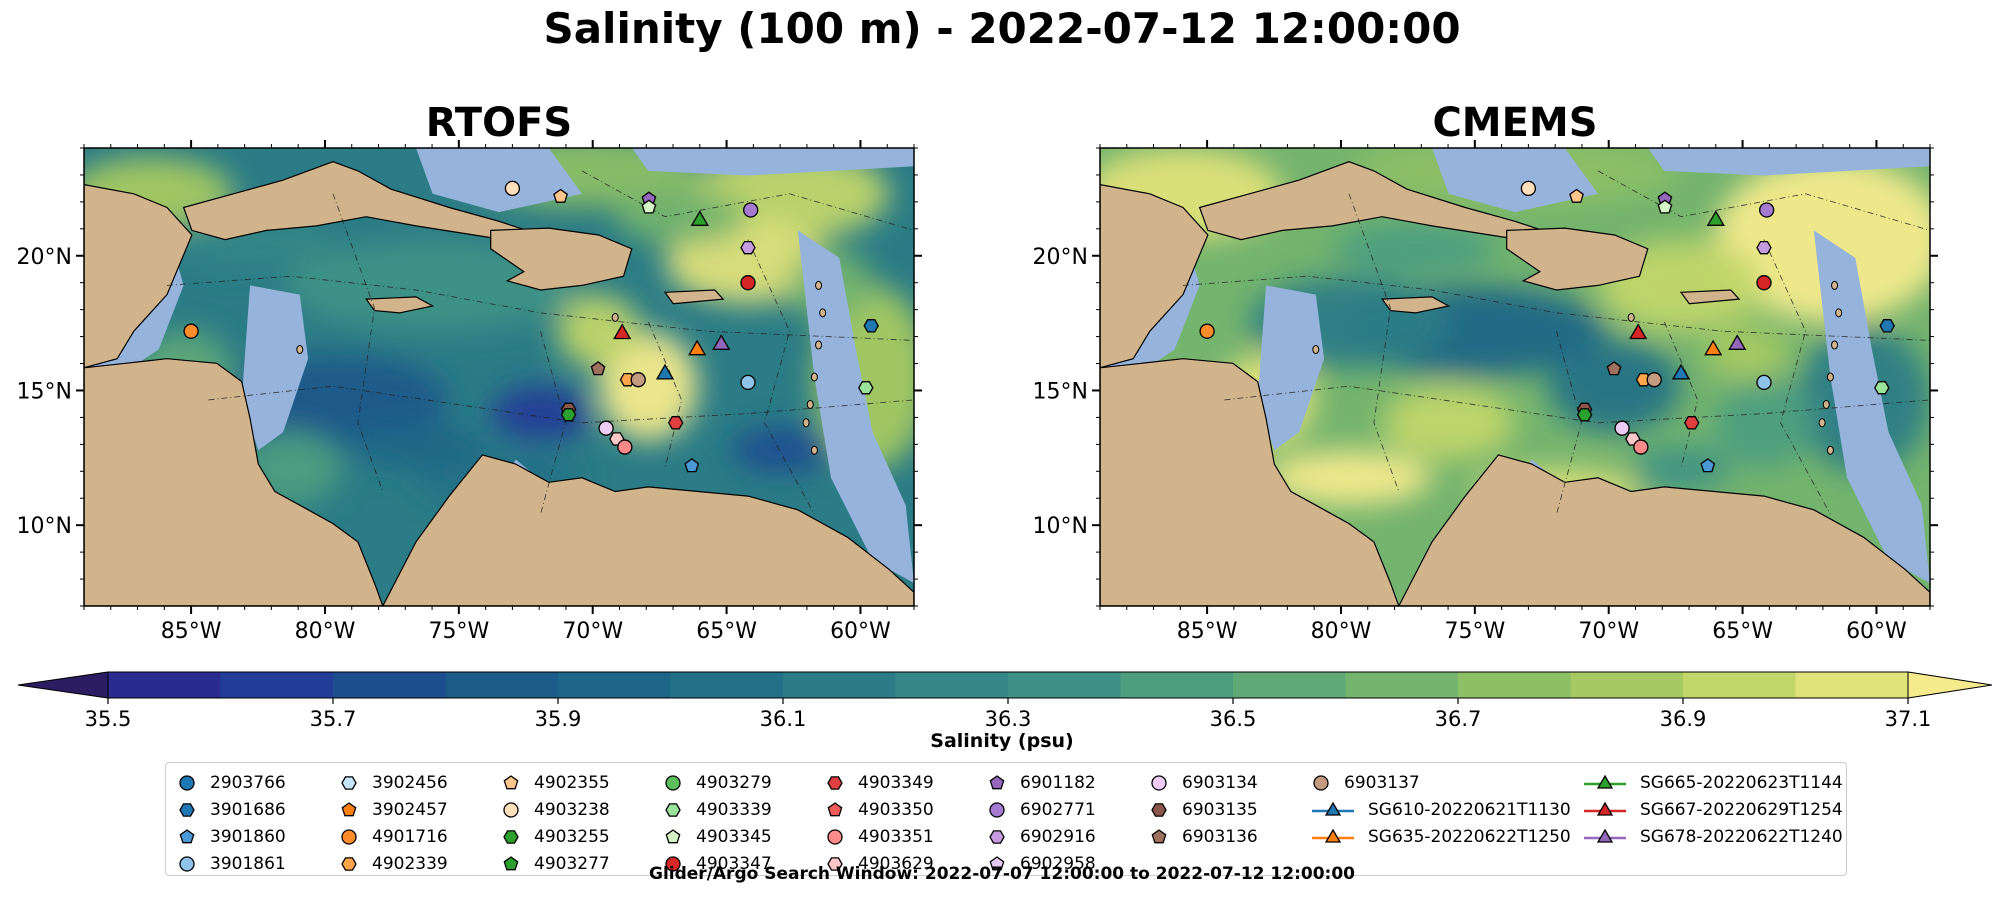 Image resolution: width=2004 pixels, height=897 pixels. What do you see at coordinates (393, 836) in the screenshot?
I see `legend-entry: 4901716` at bounding box center [393, 836].